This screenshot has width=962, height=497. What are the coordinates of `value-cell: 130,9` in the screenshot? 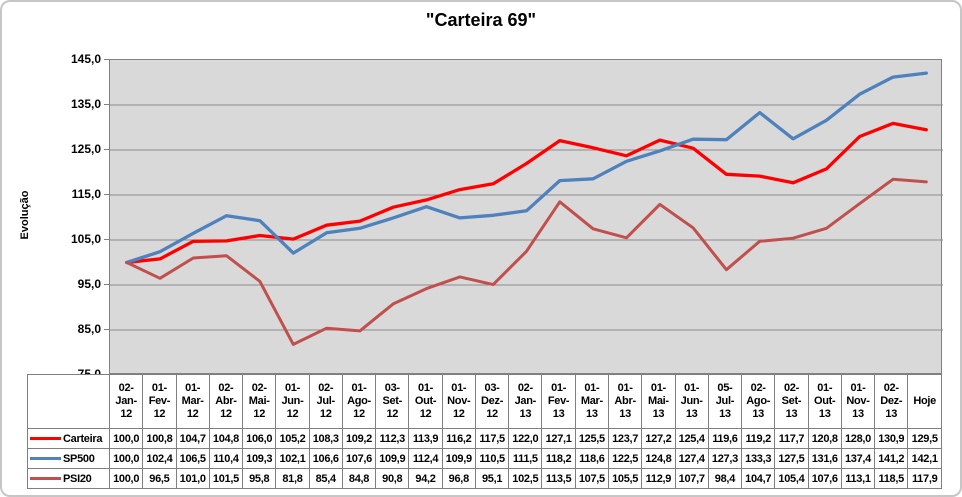 It's located at (891, 438).